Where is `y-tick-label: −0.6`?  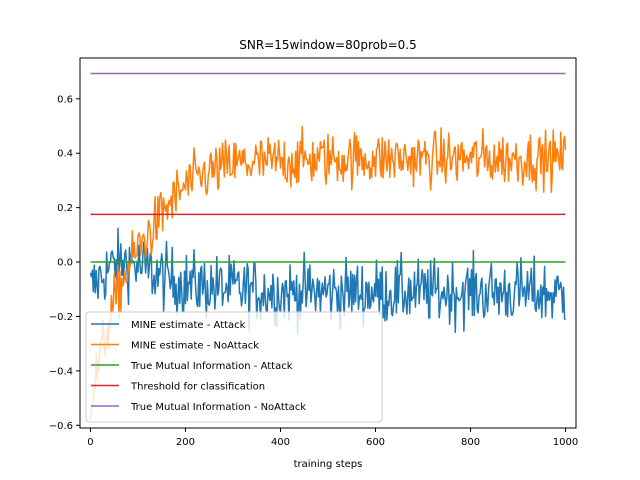 y-tick-label: −0.6 is located at coordinates (61, 426).